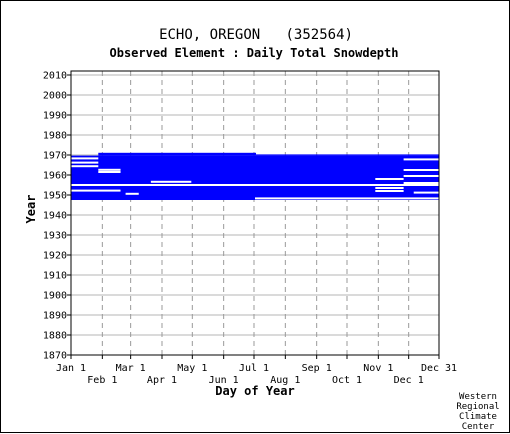 This screenshot has width=510, height=434. What do you see at coordinates (55, 356) in the screenshot?
I see `y-tick-label: 1870` at bounding box center [55, 356].